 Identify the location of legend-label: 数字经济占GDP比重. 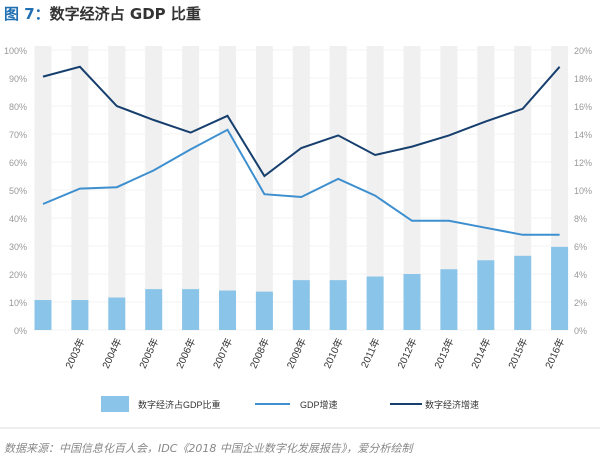
(179, 404).